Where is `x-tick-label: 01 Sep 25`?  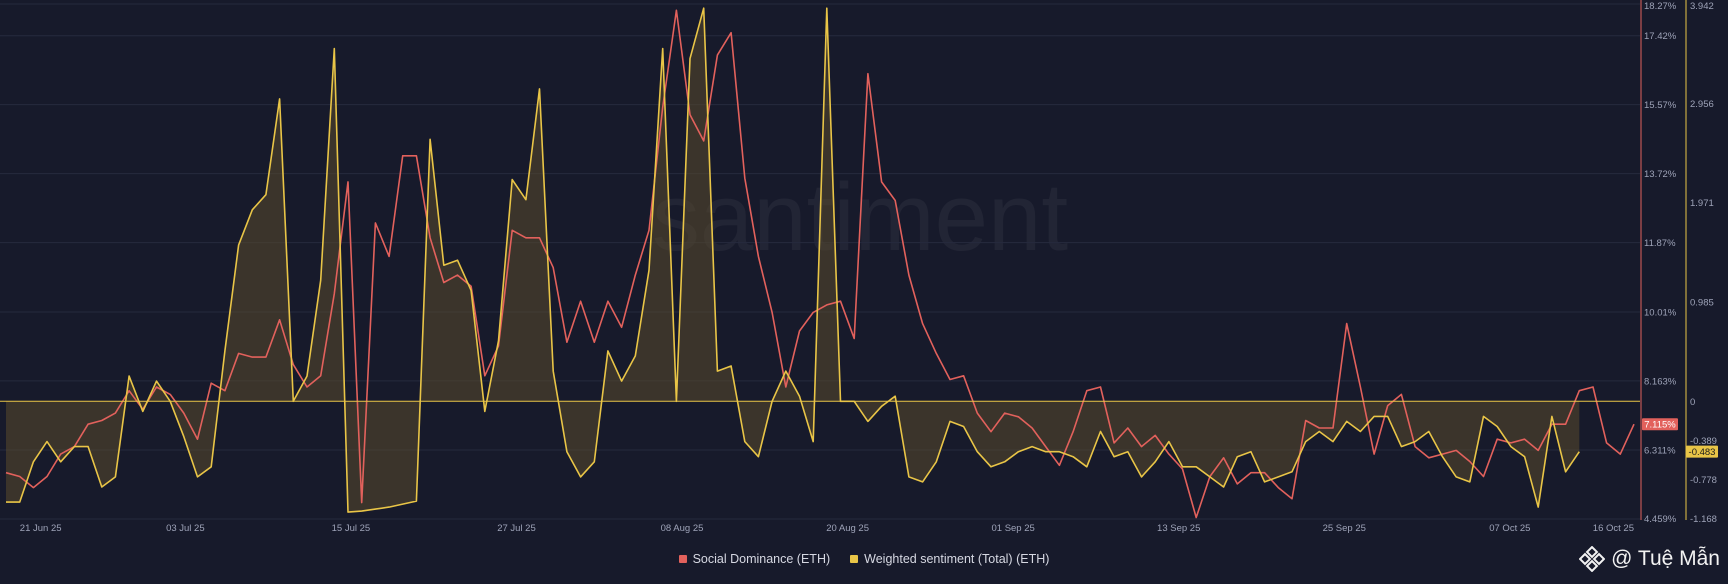 x-tick-label: 01 Sep 25 is located at coordinates (1012, 528).